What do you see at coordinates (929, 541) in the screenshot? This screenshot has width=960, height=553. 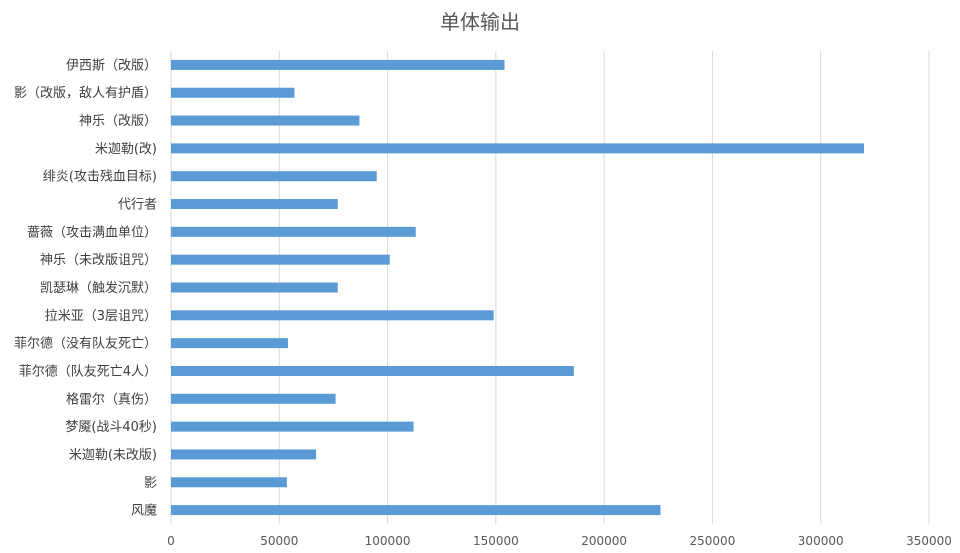 I see `x-tick-label: 350000` at bounding box center [929, 541].